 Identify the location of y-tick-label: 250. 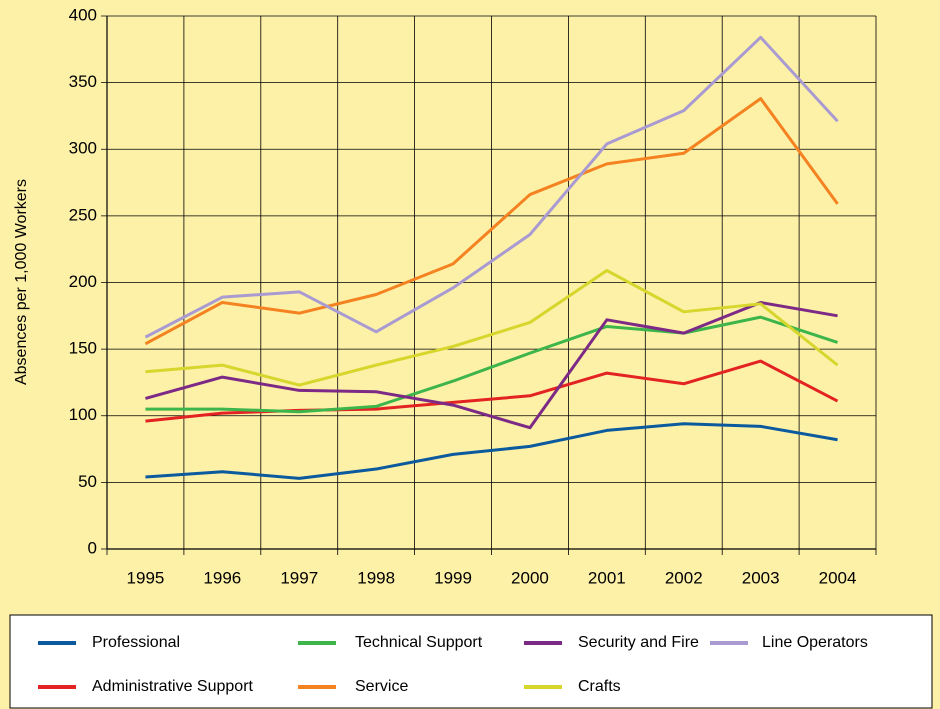
(83, 214).